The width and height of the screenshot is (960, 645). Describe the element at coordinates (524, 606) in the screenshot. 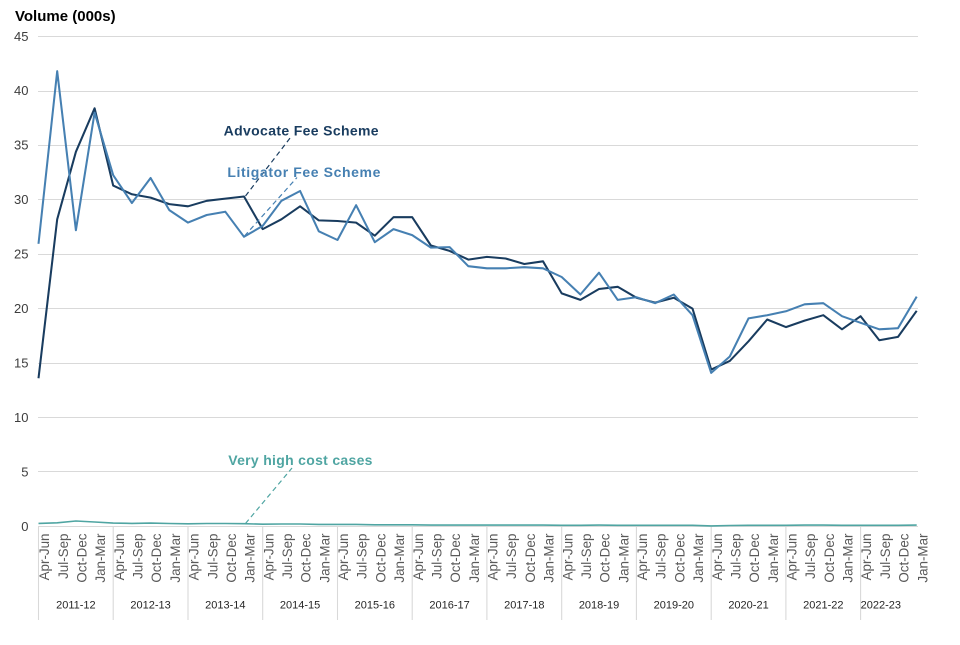

I see `svg-text: 2017-18` at that location.